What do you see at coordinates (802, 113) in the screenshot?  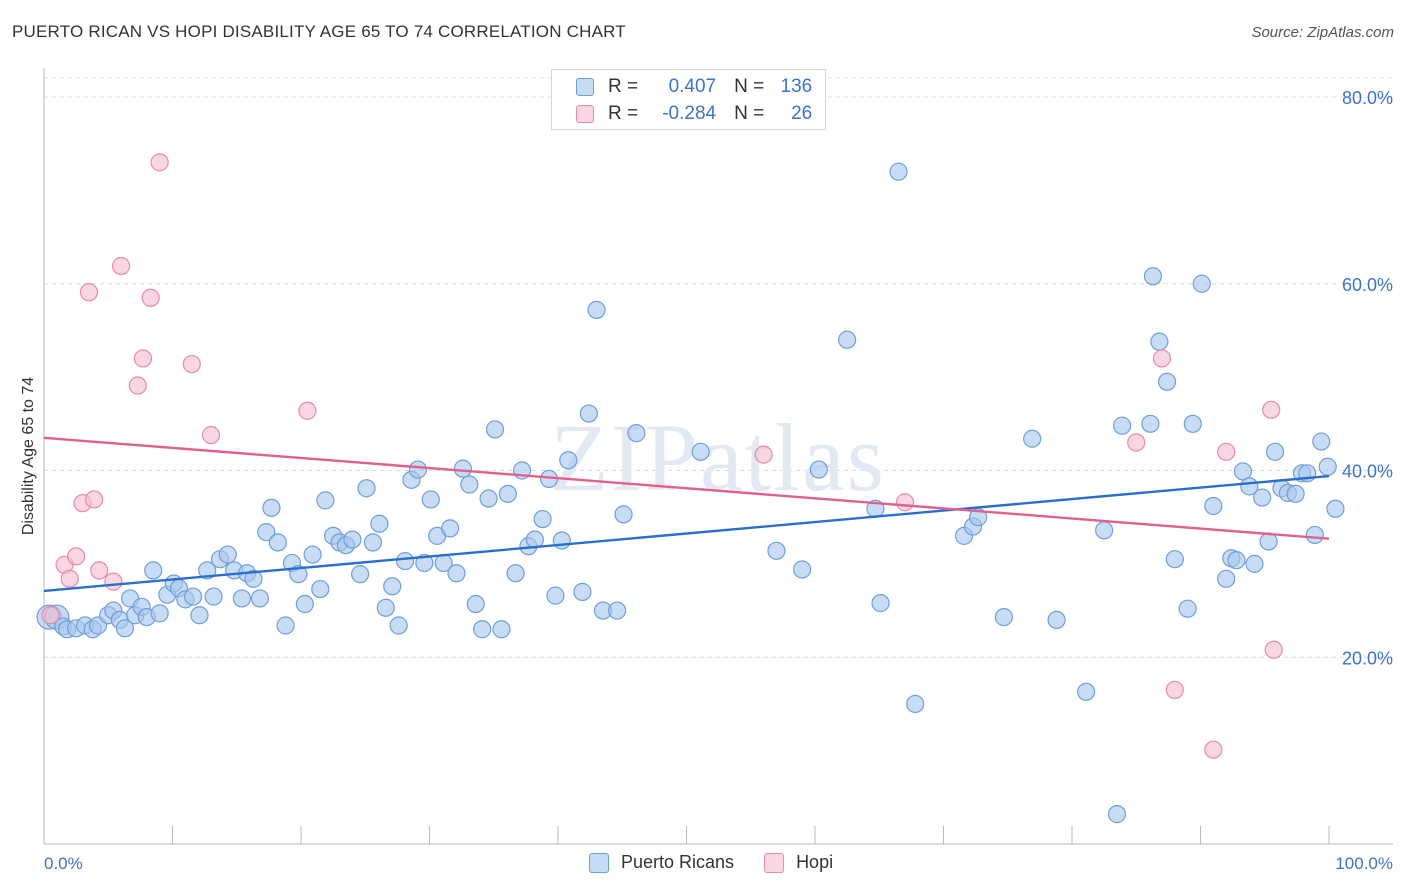 I see `legend-n-value: 26` at bounding box center [802, 113].